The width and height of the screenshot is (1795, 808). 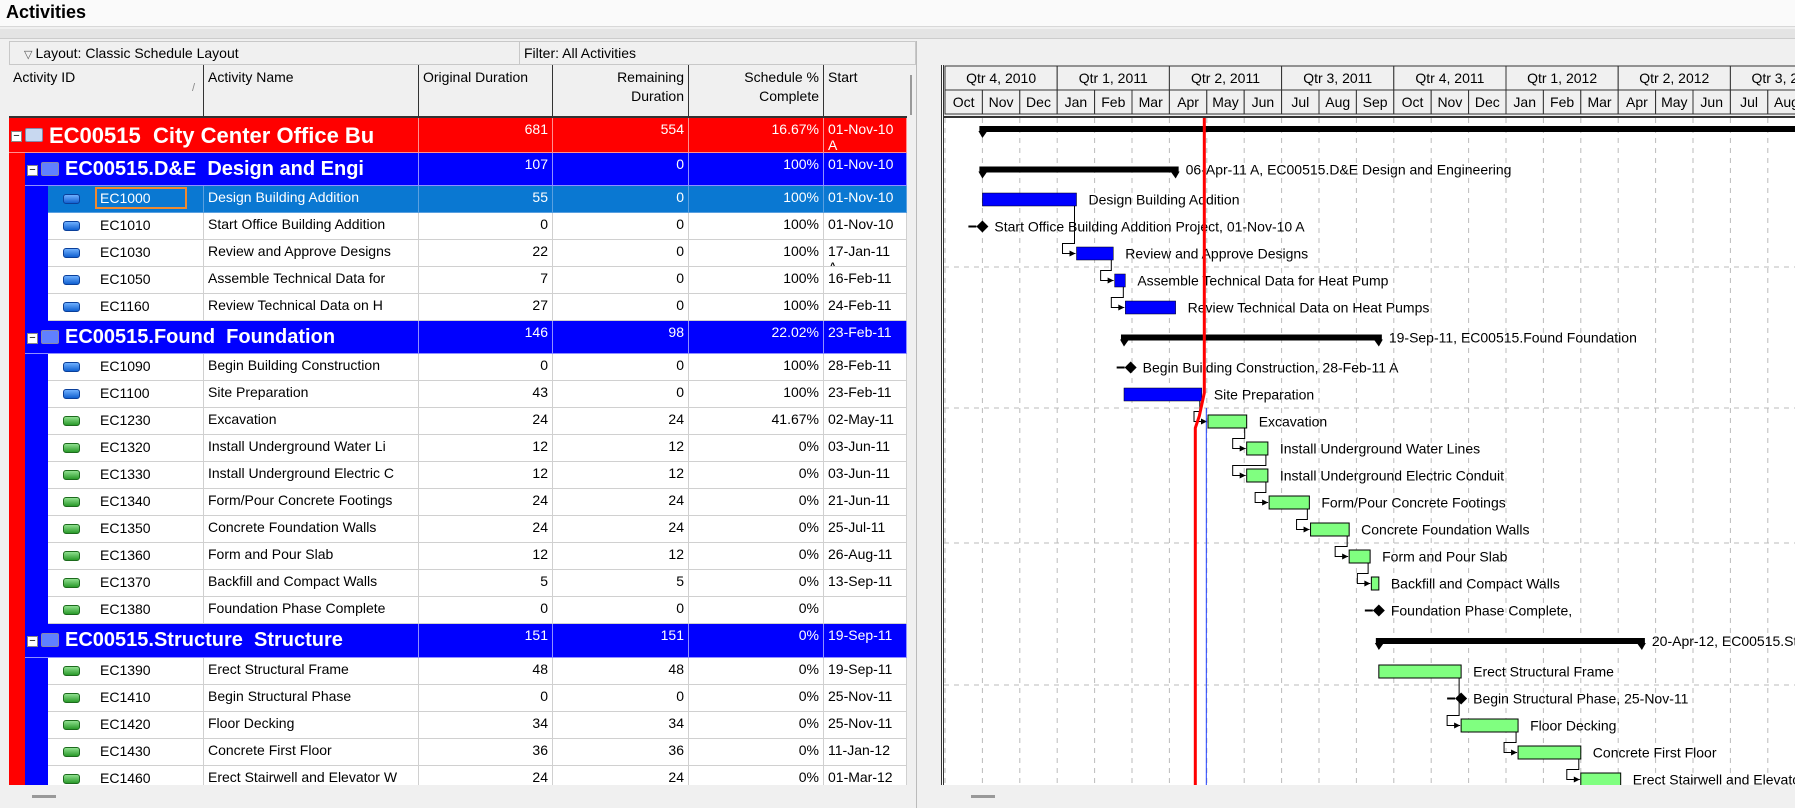 I want to click on pane-splitter, so click(x=928, y=424).